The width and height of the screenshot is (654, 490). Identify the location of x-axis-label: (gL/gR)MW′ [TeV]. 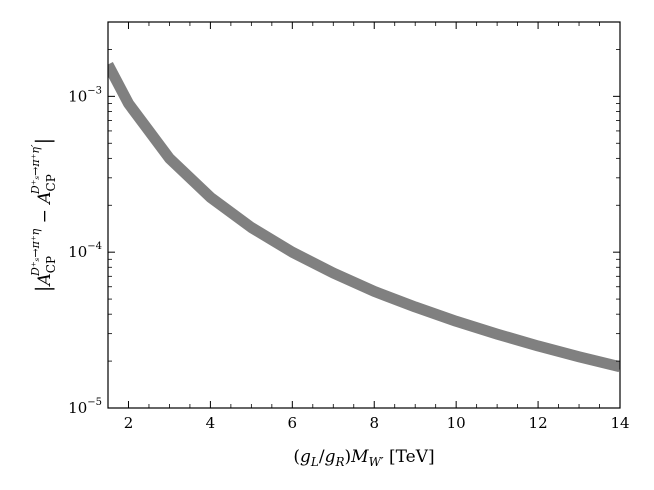
(363, 458).